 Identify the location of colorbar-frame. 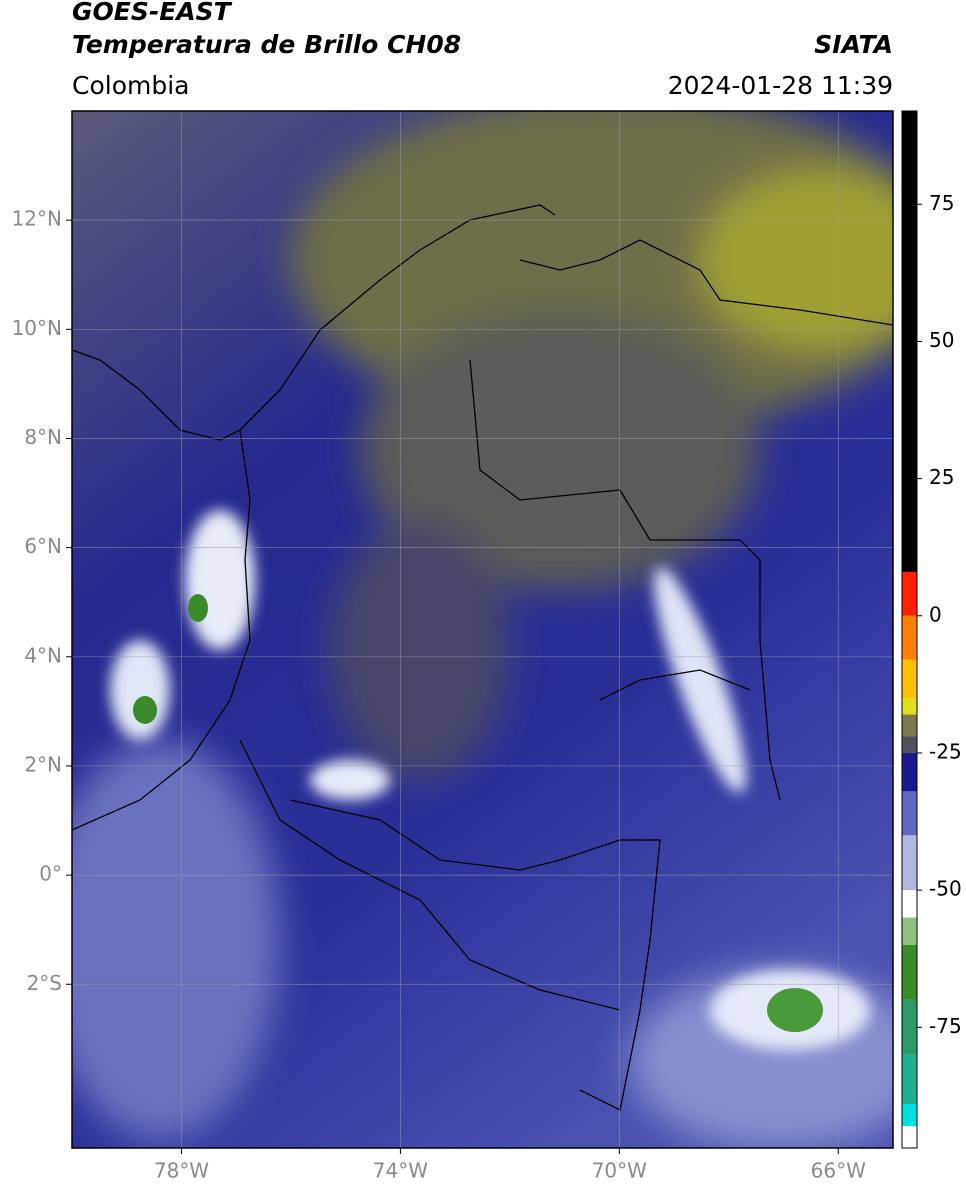
(909, 629).